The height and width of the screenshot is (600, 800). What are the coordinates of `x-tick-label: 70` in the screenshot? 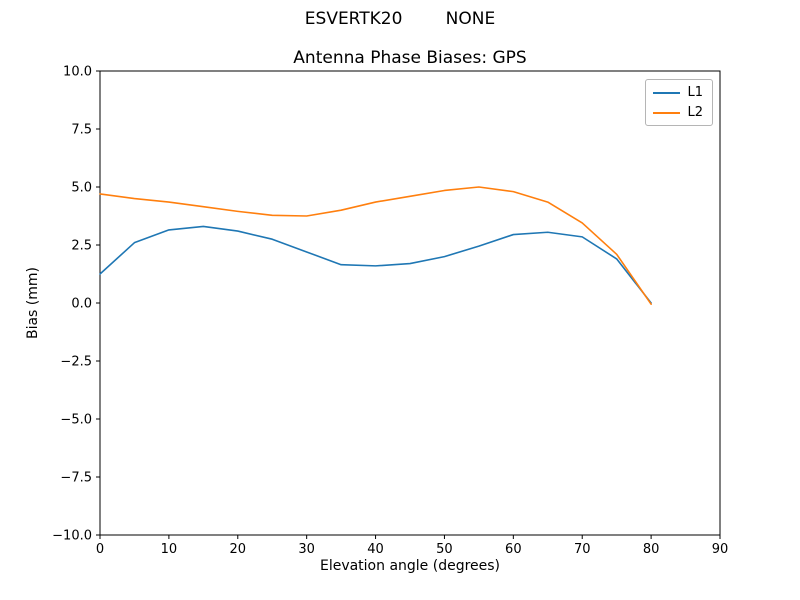 It's located at (582, 549).